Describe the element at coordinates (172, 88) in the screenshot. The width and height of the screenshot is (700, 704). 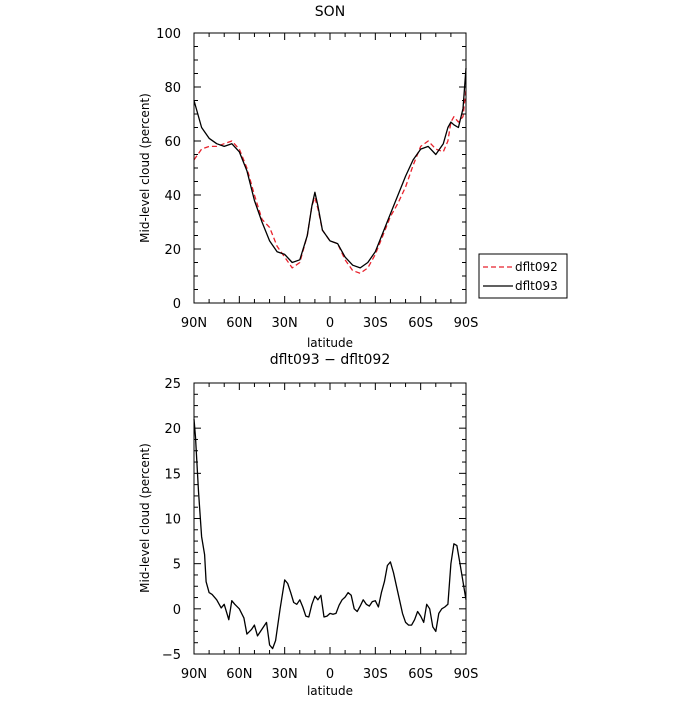
I see `top-y-tick-label: 80` at that location.